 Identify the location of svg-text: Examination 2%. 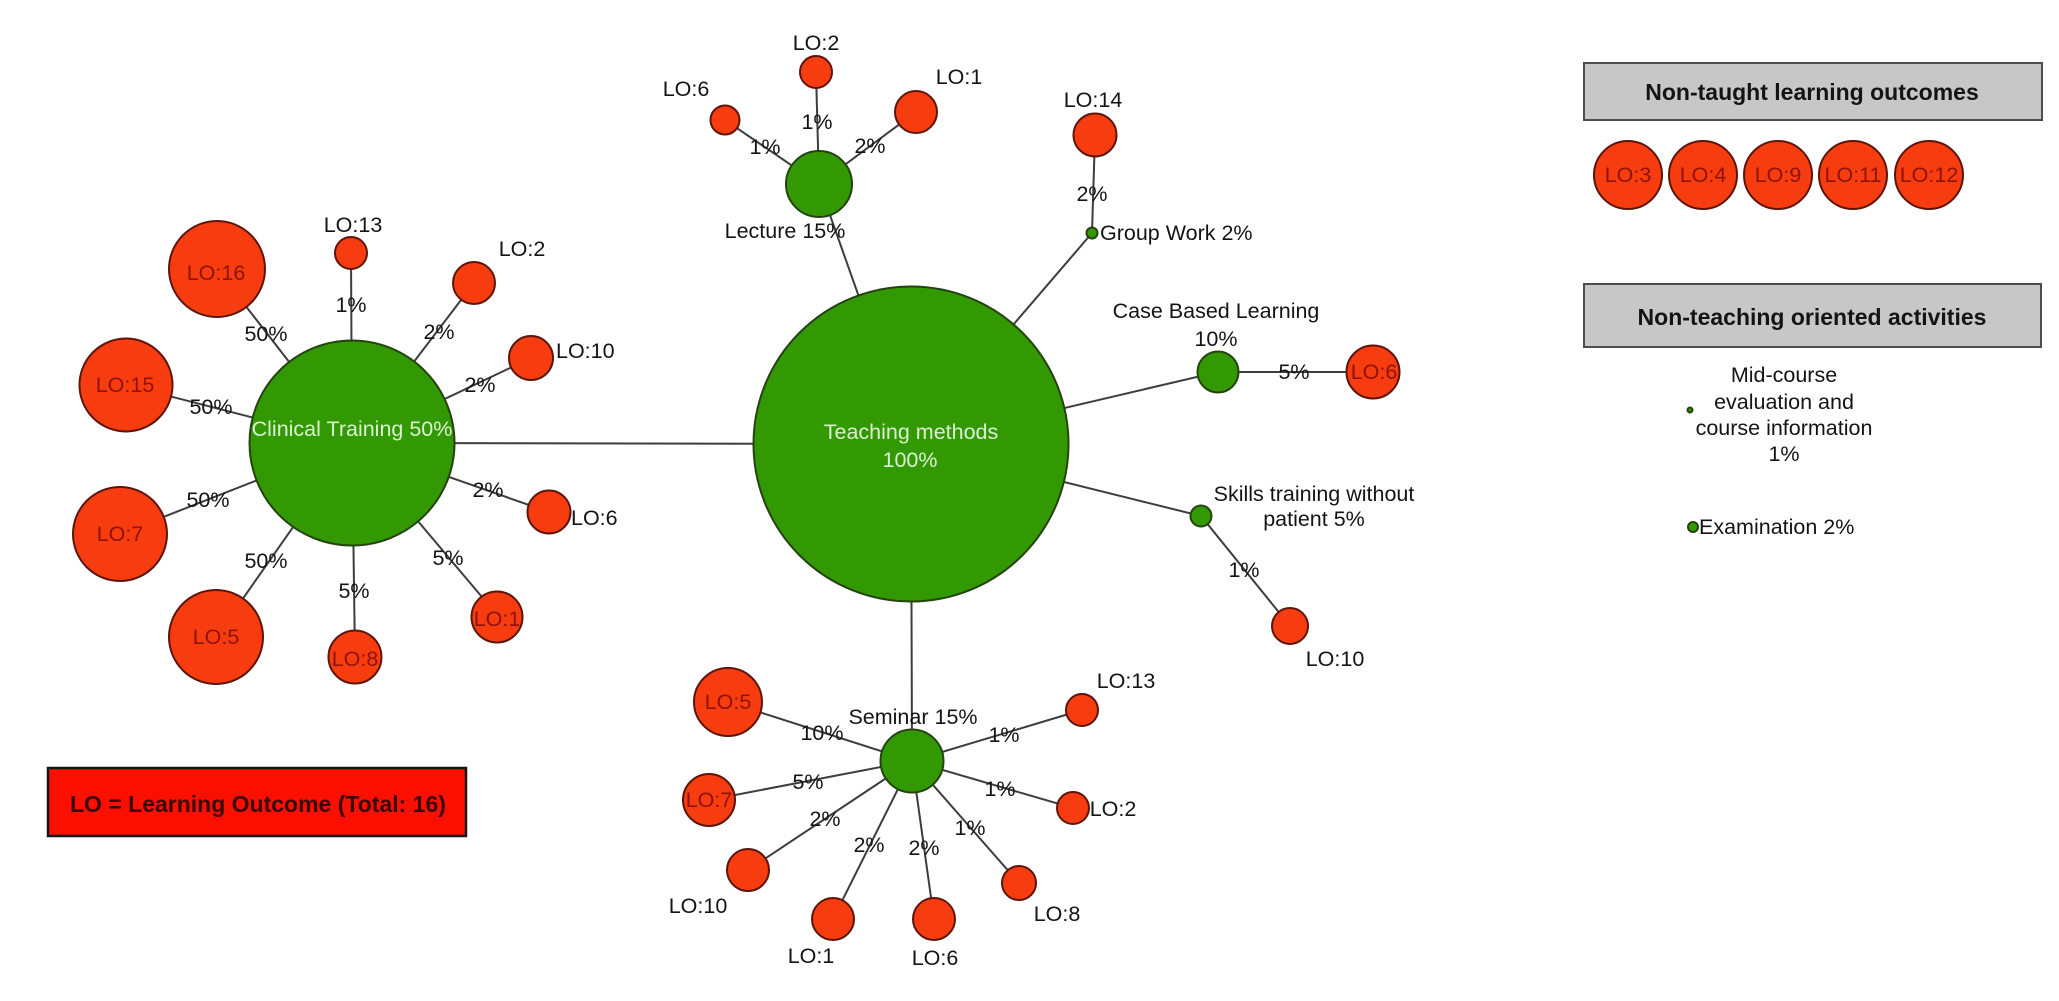
(1776, 527).